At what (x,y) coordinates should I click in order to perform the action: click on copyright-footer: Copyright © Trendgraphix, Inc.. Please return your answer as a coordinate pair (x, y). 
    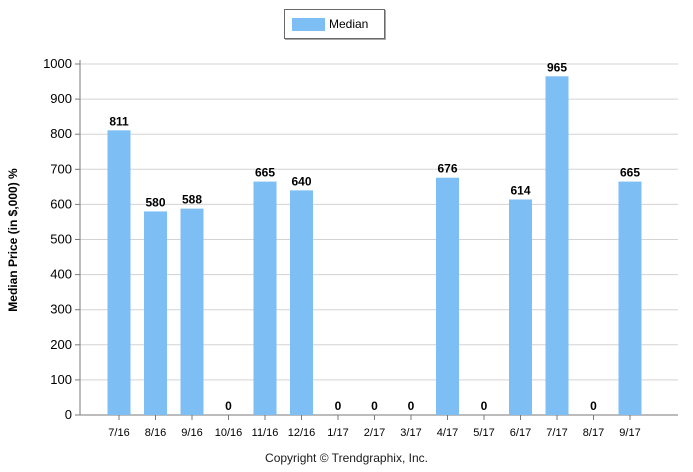
    Looking at the image, I should click on (346, 458).